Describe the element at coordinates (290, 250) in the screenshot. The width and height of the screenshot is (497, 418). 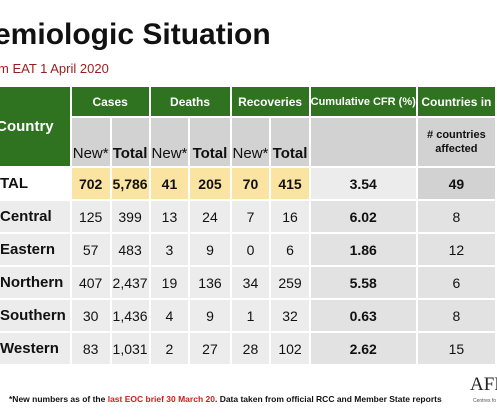
I see `recoveries-total-cell: 6` at that location.